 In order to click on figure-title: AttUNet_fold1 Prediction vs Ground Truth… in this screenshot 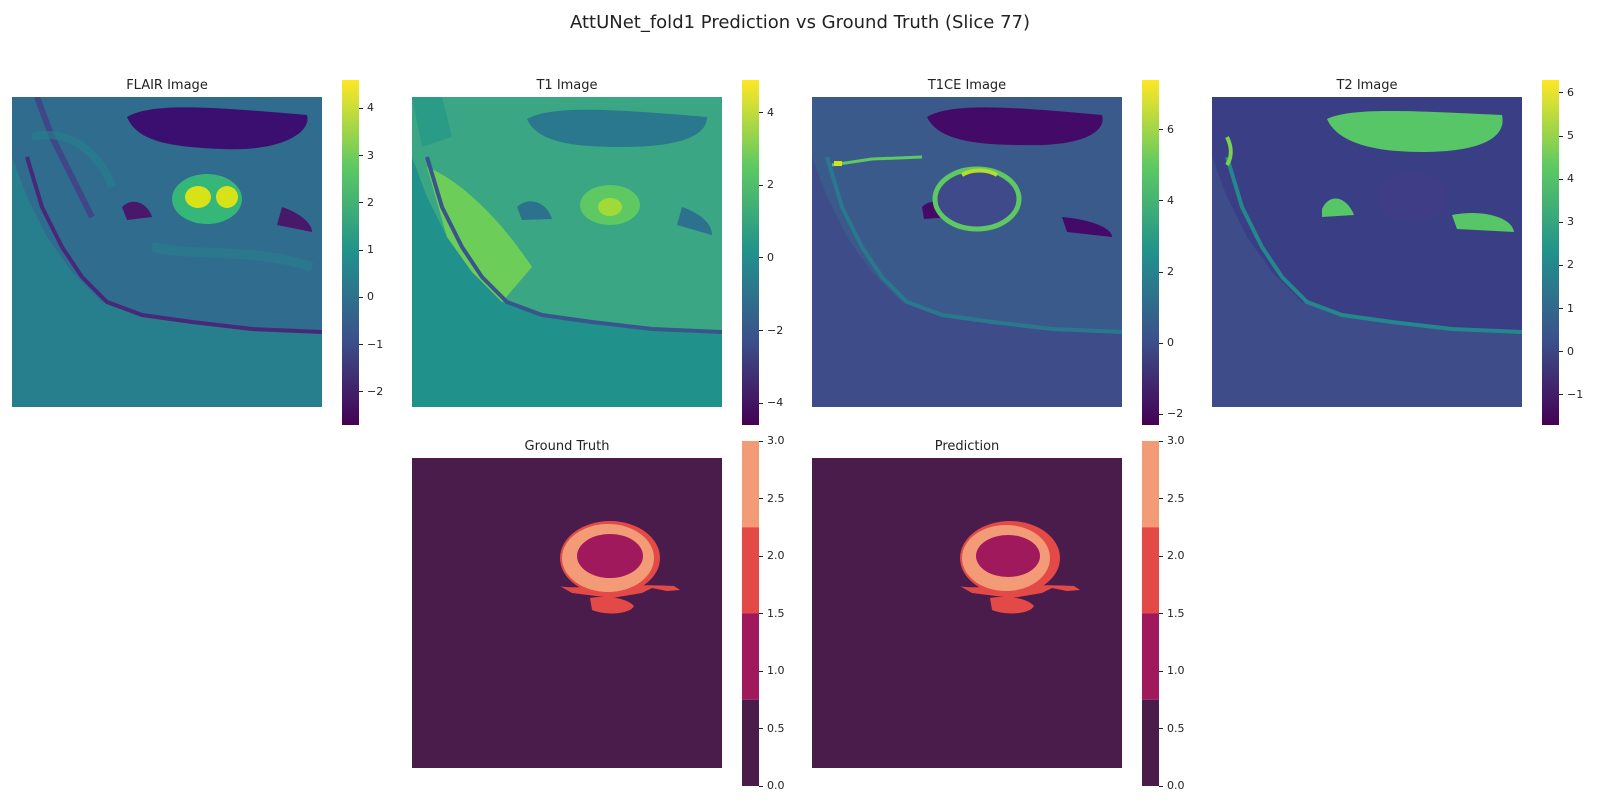, I will do `click(800, 22)`.